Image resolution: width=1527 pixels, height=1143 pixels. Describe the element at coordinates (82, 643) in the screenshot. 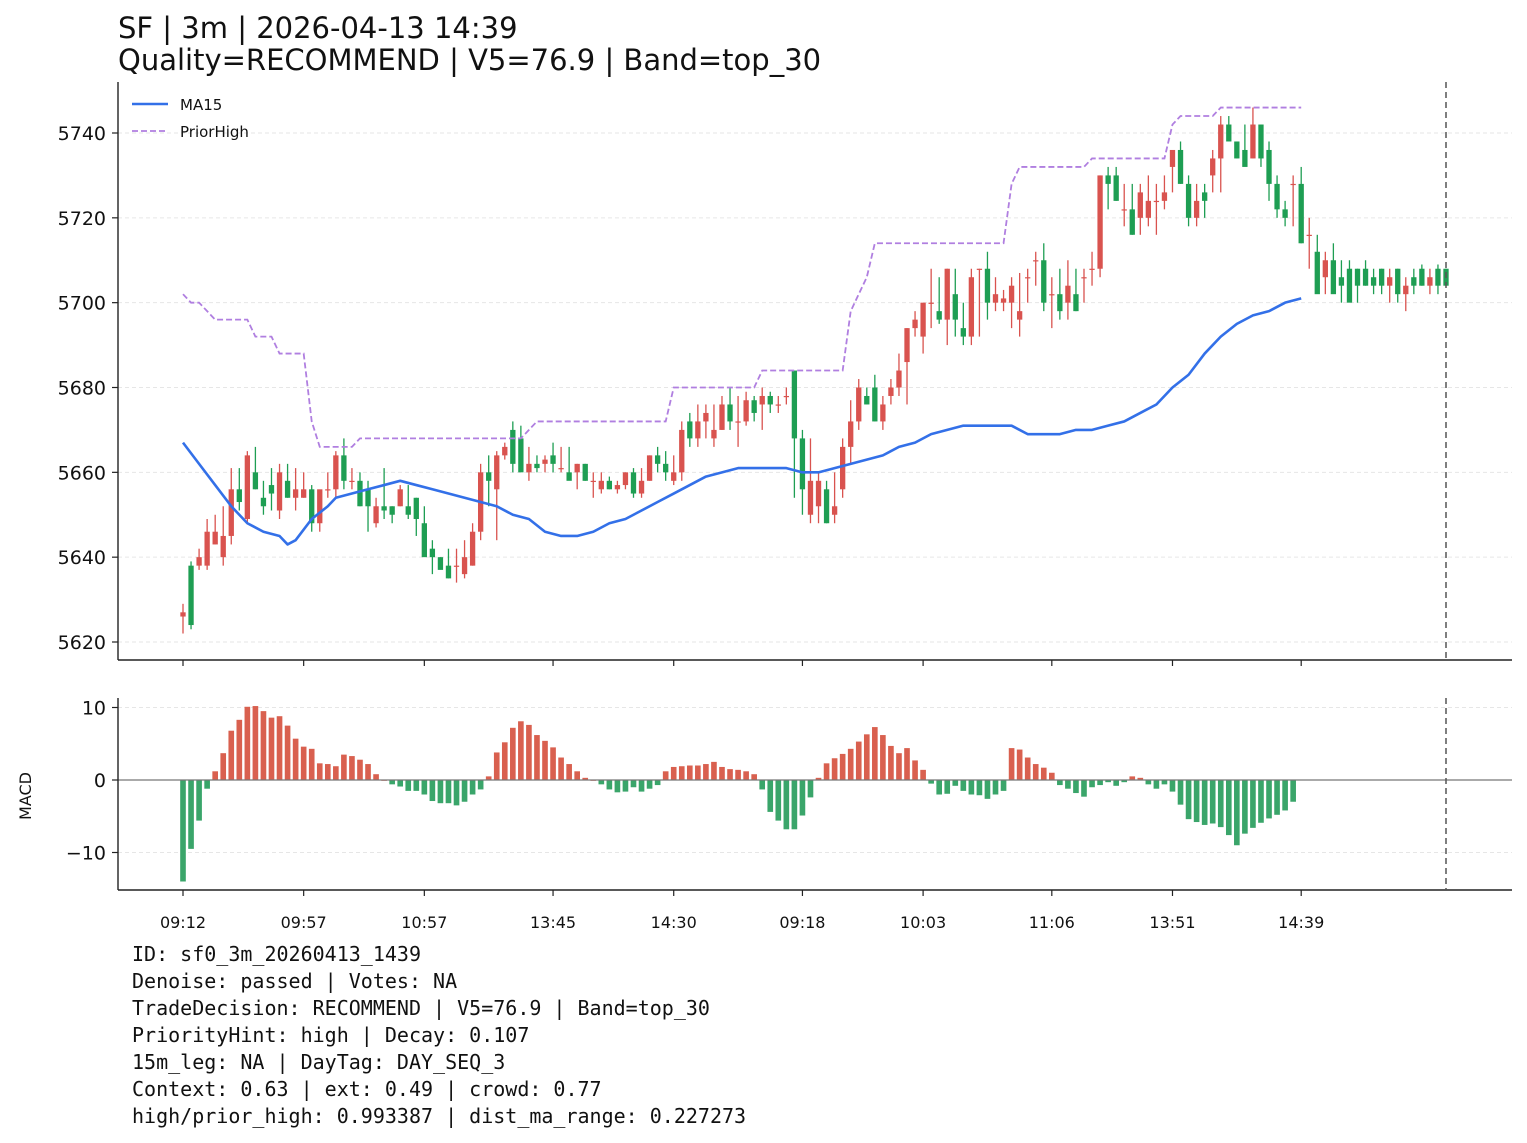

I see `y-tick-label: 5620` at that location.